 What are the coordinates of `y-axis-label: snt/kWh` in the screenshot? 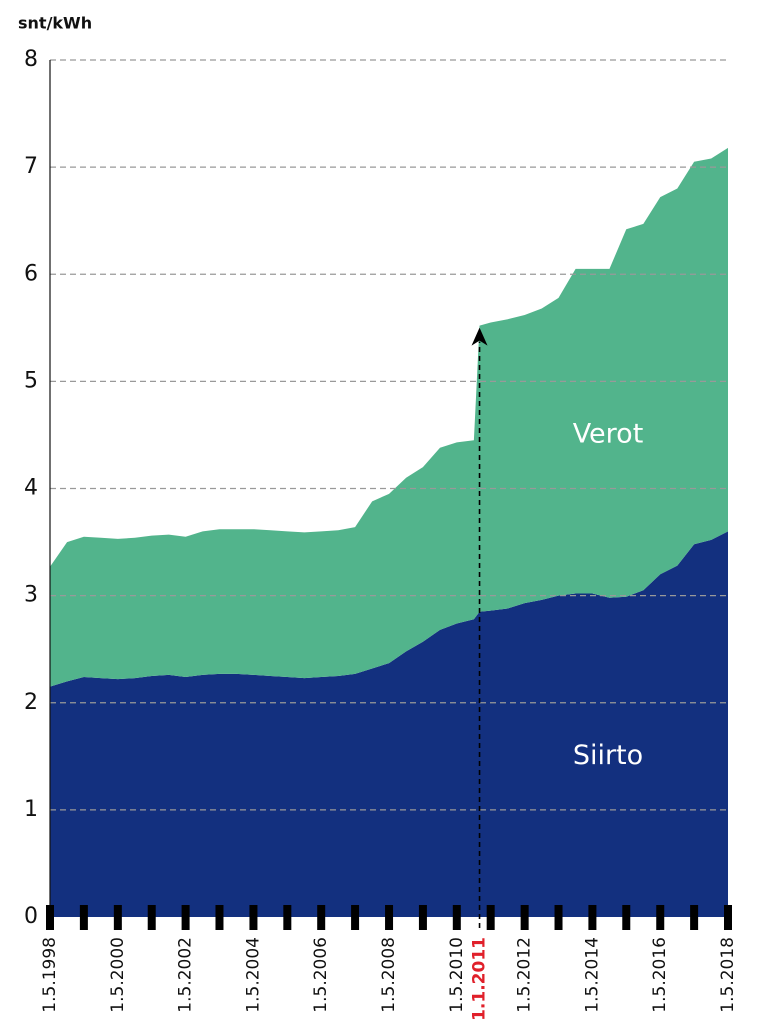 It's located at (55, 23).